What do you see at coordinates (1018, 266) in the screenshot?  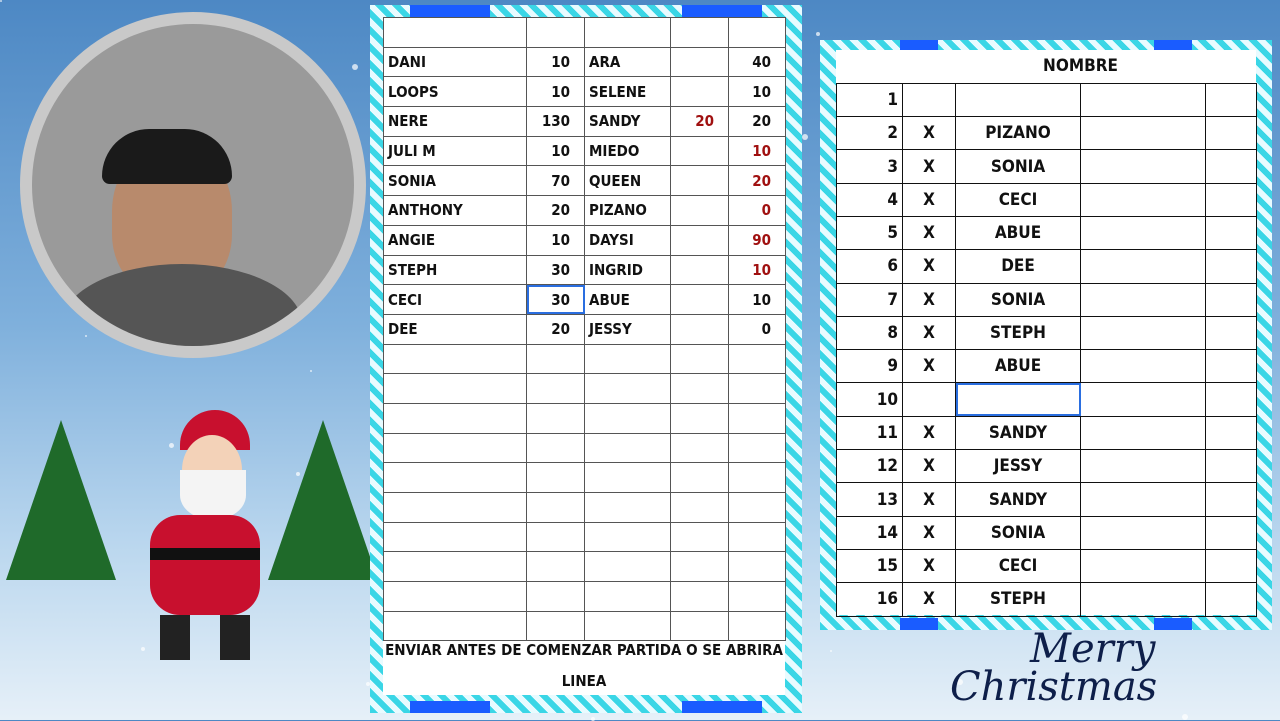 I see `cell-name: DEE` at bounding box center [1018, 266].